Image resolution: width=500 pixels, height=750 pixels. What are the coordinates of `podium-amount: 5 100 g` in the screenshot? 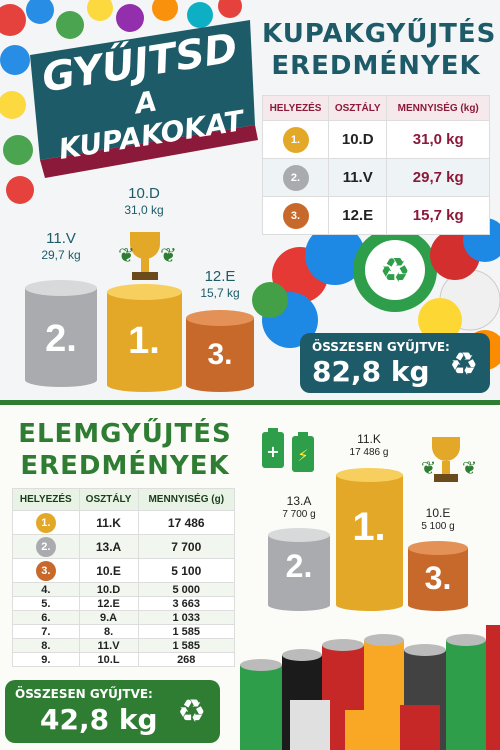 It's located at (438, 526).